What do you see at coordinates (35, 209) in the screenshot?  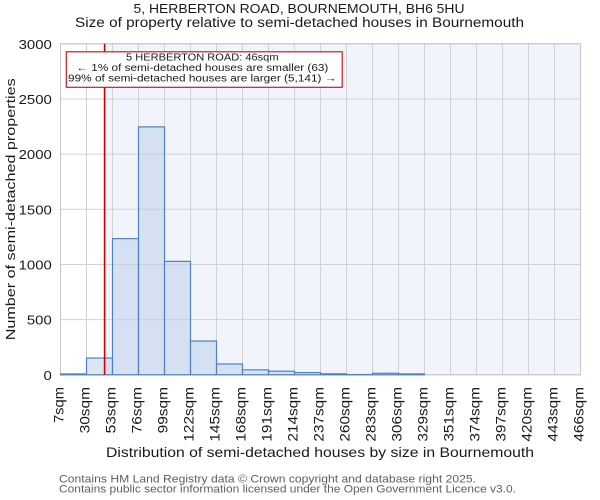 I see `svg-text: 1500` at bounding box center [35, 209].